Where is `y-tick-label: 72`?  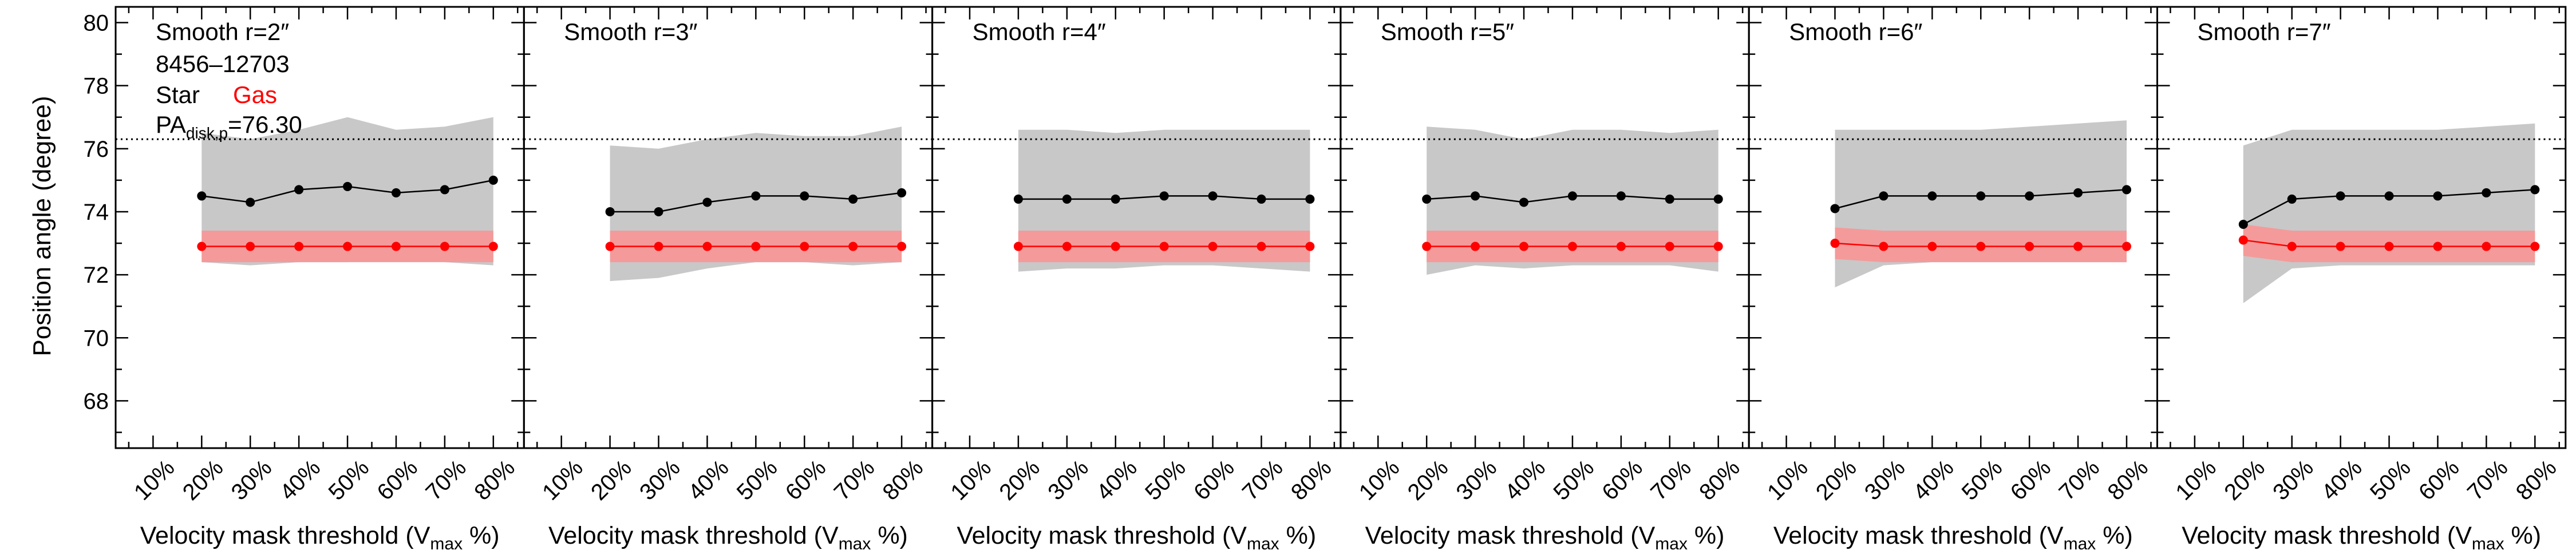 y-tick-label: 72 is located at coordinates (96, 275).